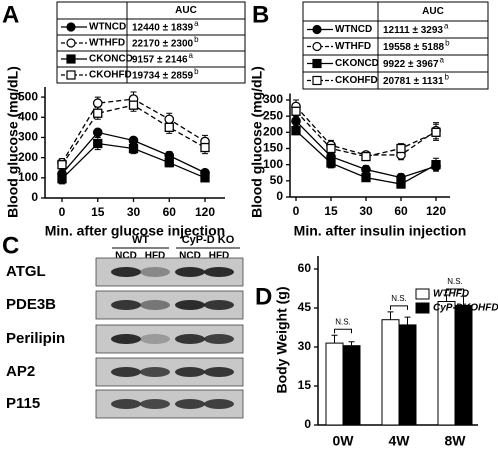 Image resolution: width=498 pixels, height=456 pixels. Describe the element at coordinates (23, 403) in the screenshot. I see `protein-label: P115` at that location.